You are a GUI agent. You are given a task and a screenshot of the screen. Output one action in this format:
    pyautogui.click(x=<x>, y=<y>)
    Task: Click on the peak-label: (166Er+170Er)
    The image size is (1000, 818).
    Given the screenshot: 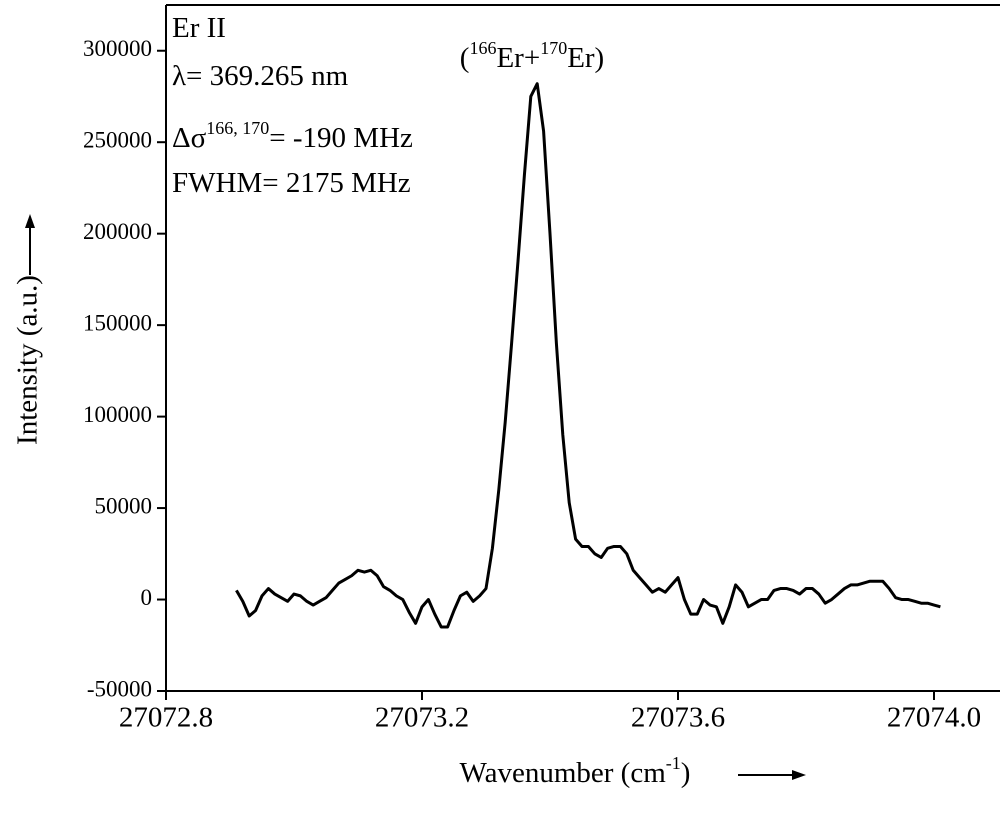 What is the action you would take?
    pyautogui.click(x=532, y=56)
    